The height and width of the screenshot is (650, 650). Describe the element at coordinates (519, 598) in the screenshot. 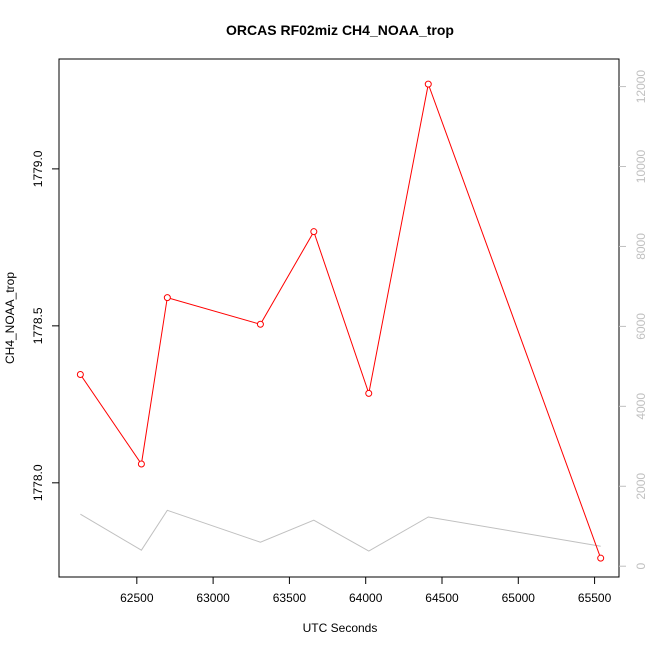

I see `x-tick-label: 65000` at that location.